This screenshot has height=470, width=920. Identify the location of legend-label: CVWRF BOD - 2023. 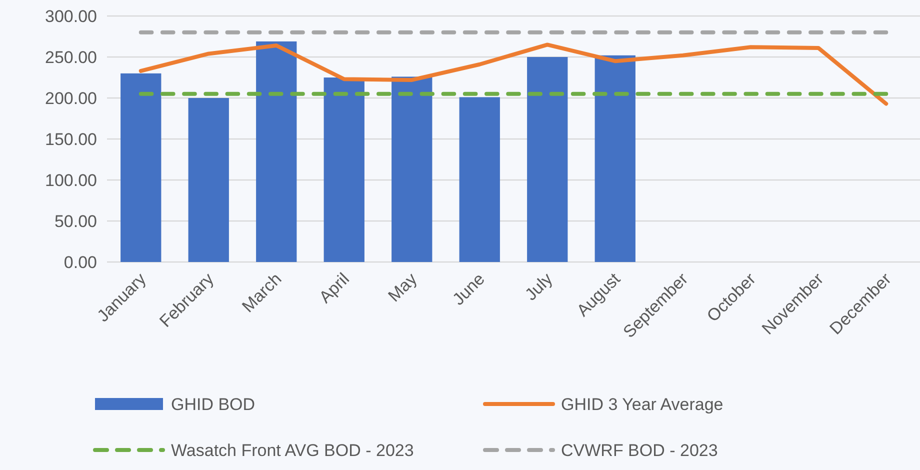
(639, 450).